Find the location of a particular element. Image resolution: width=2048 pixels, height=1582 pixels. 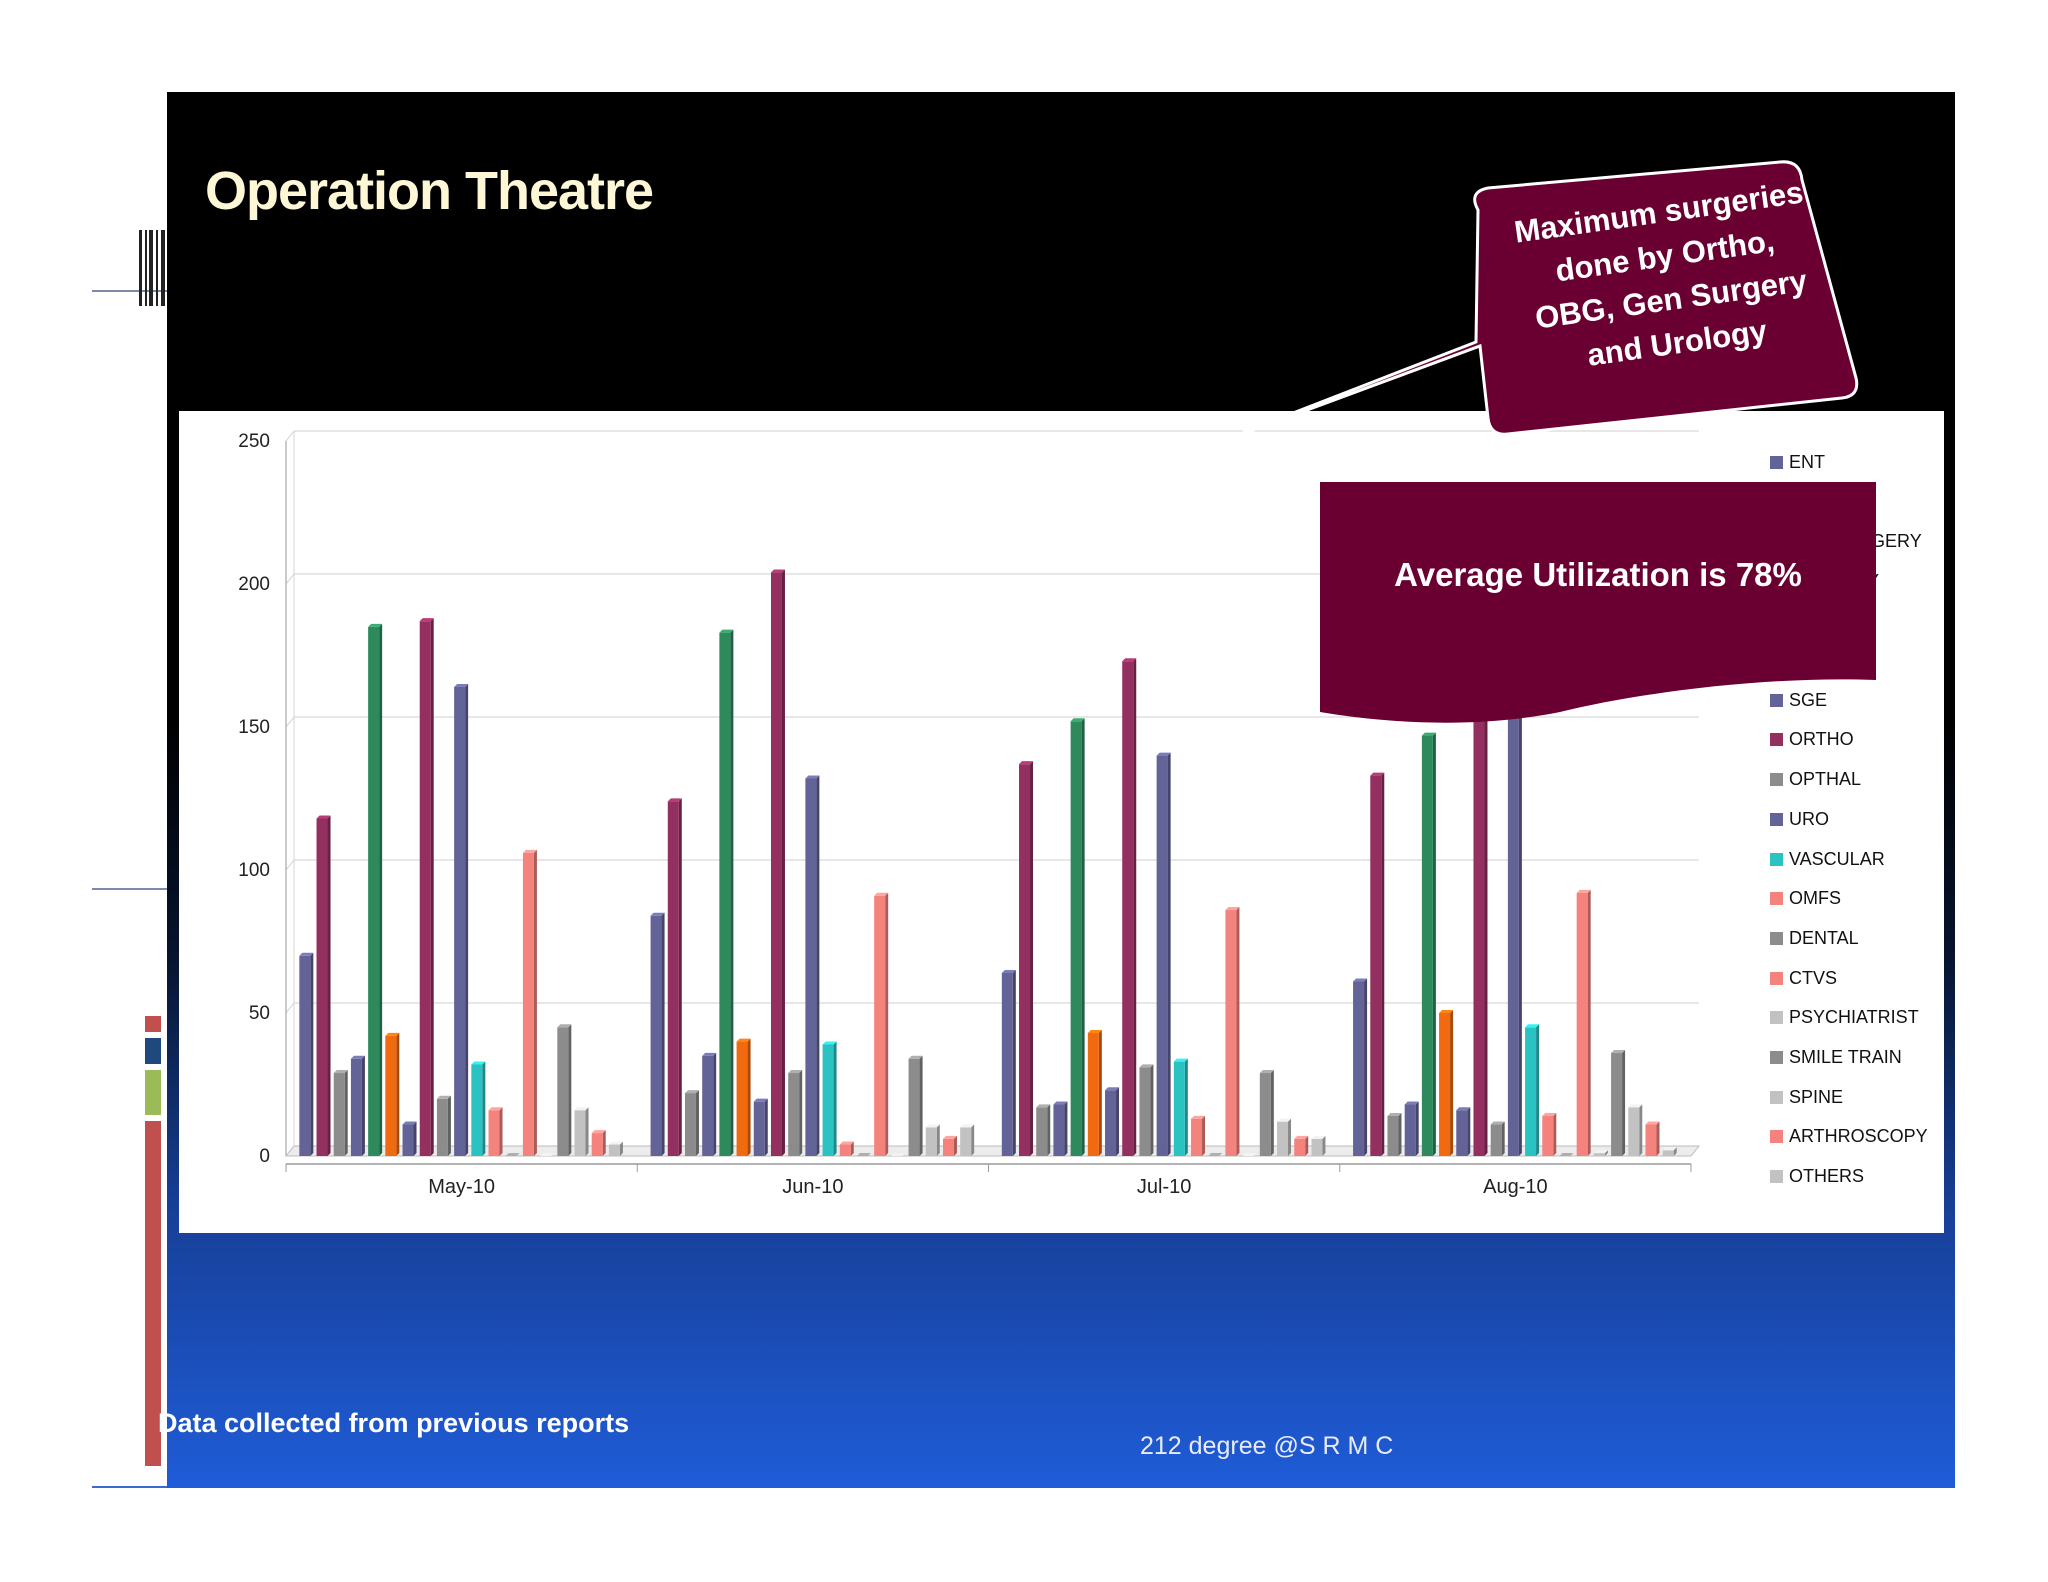

legend-item: DENTAL is located at coordinates (1814, 938).